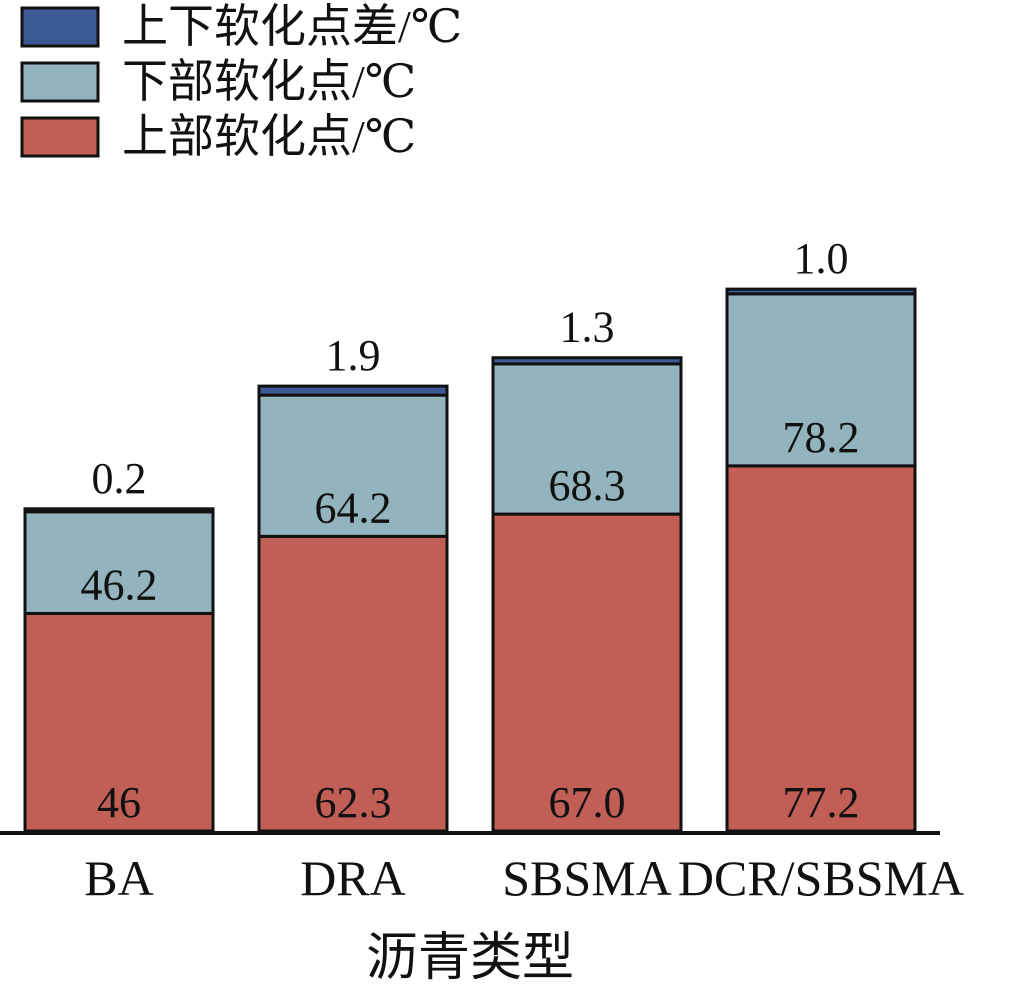 The width and height of the screenshot is (1034, 989). I want to click on x-tick-dcr-sbsma: DCR/SBSMA, so click(821, 878).